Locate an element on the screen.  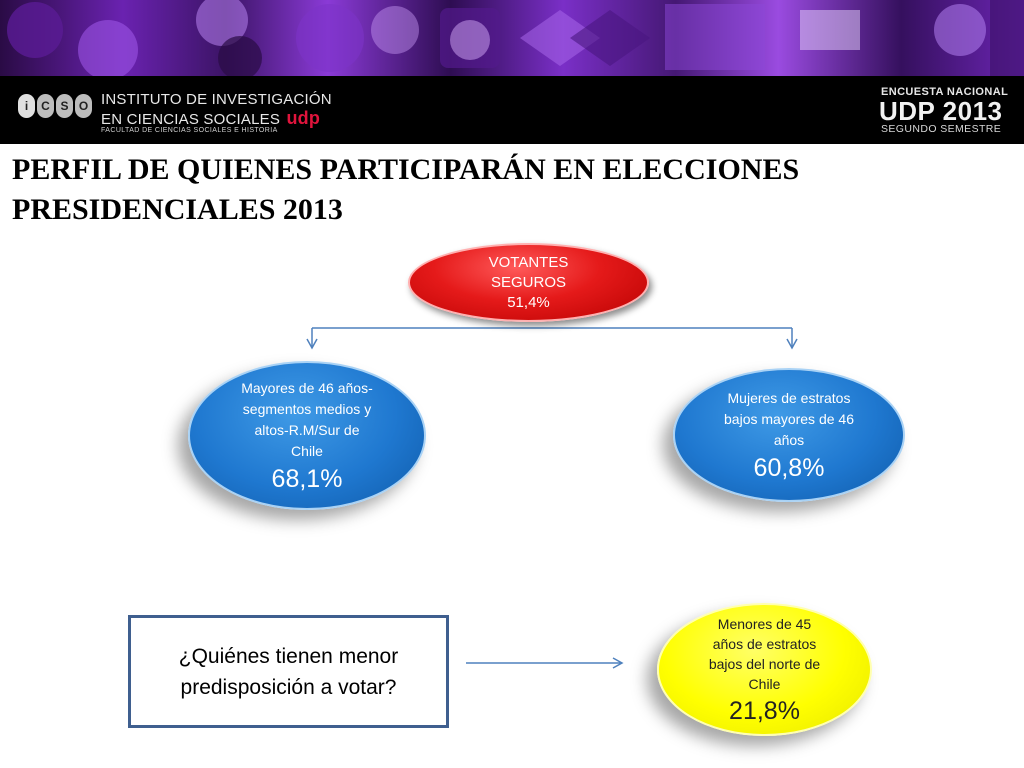
node-bottom-line4: Chile is located at coordinates (764, 683).